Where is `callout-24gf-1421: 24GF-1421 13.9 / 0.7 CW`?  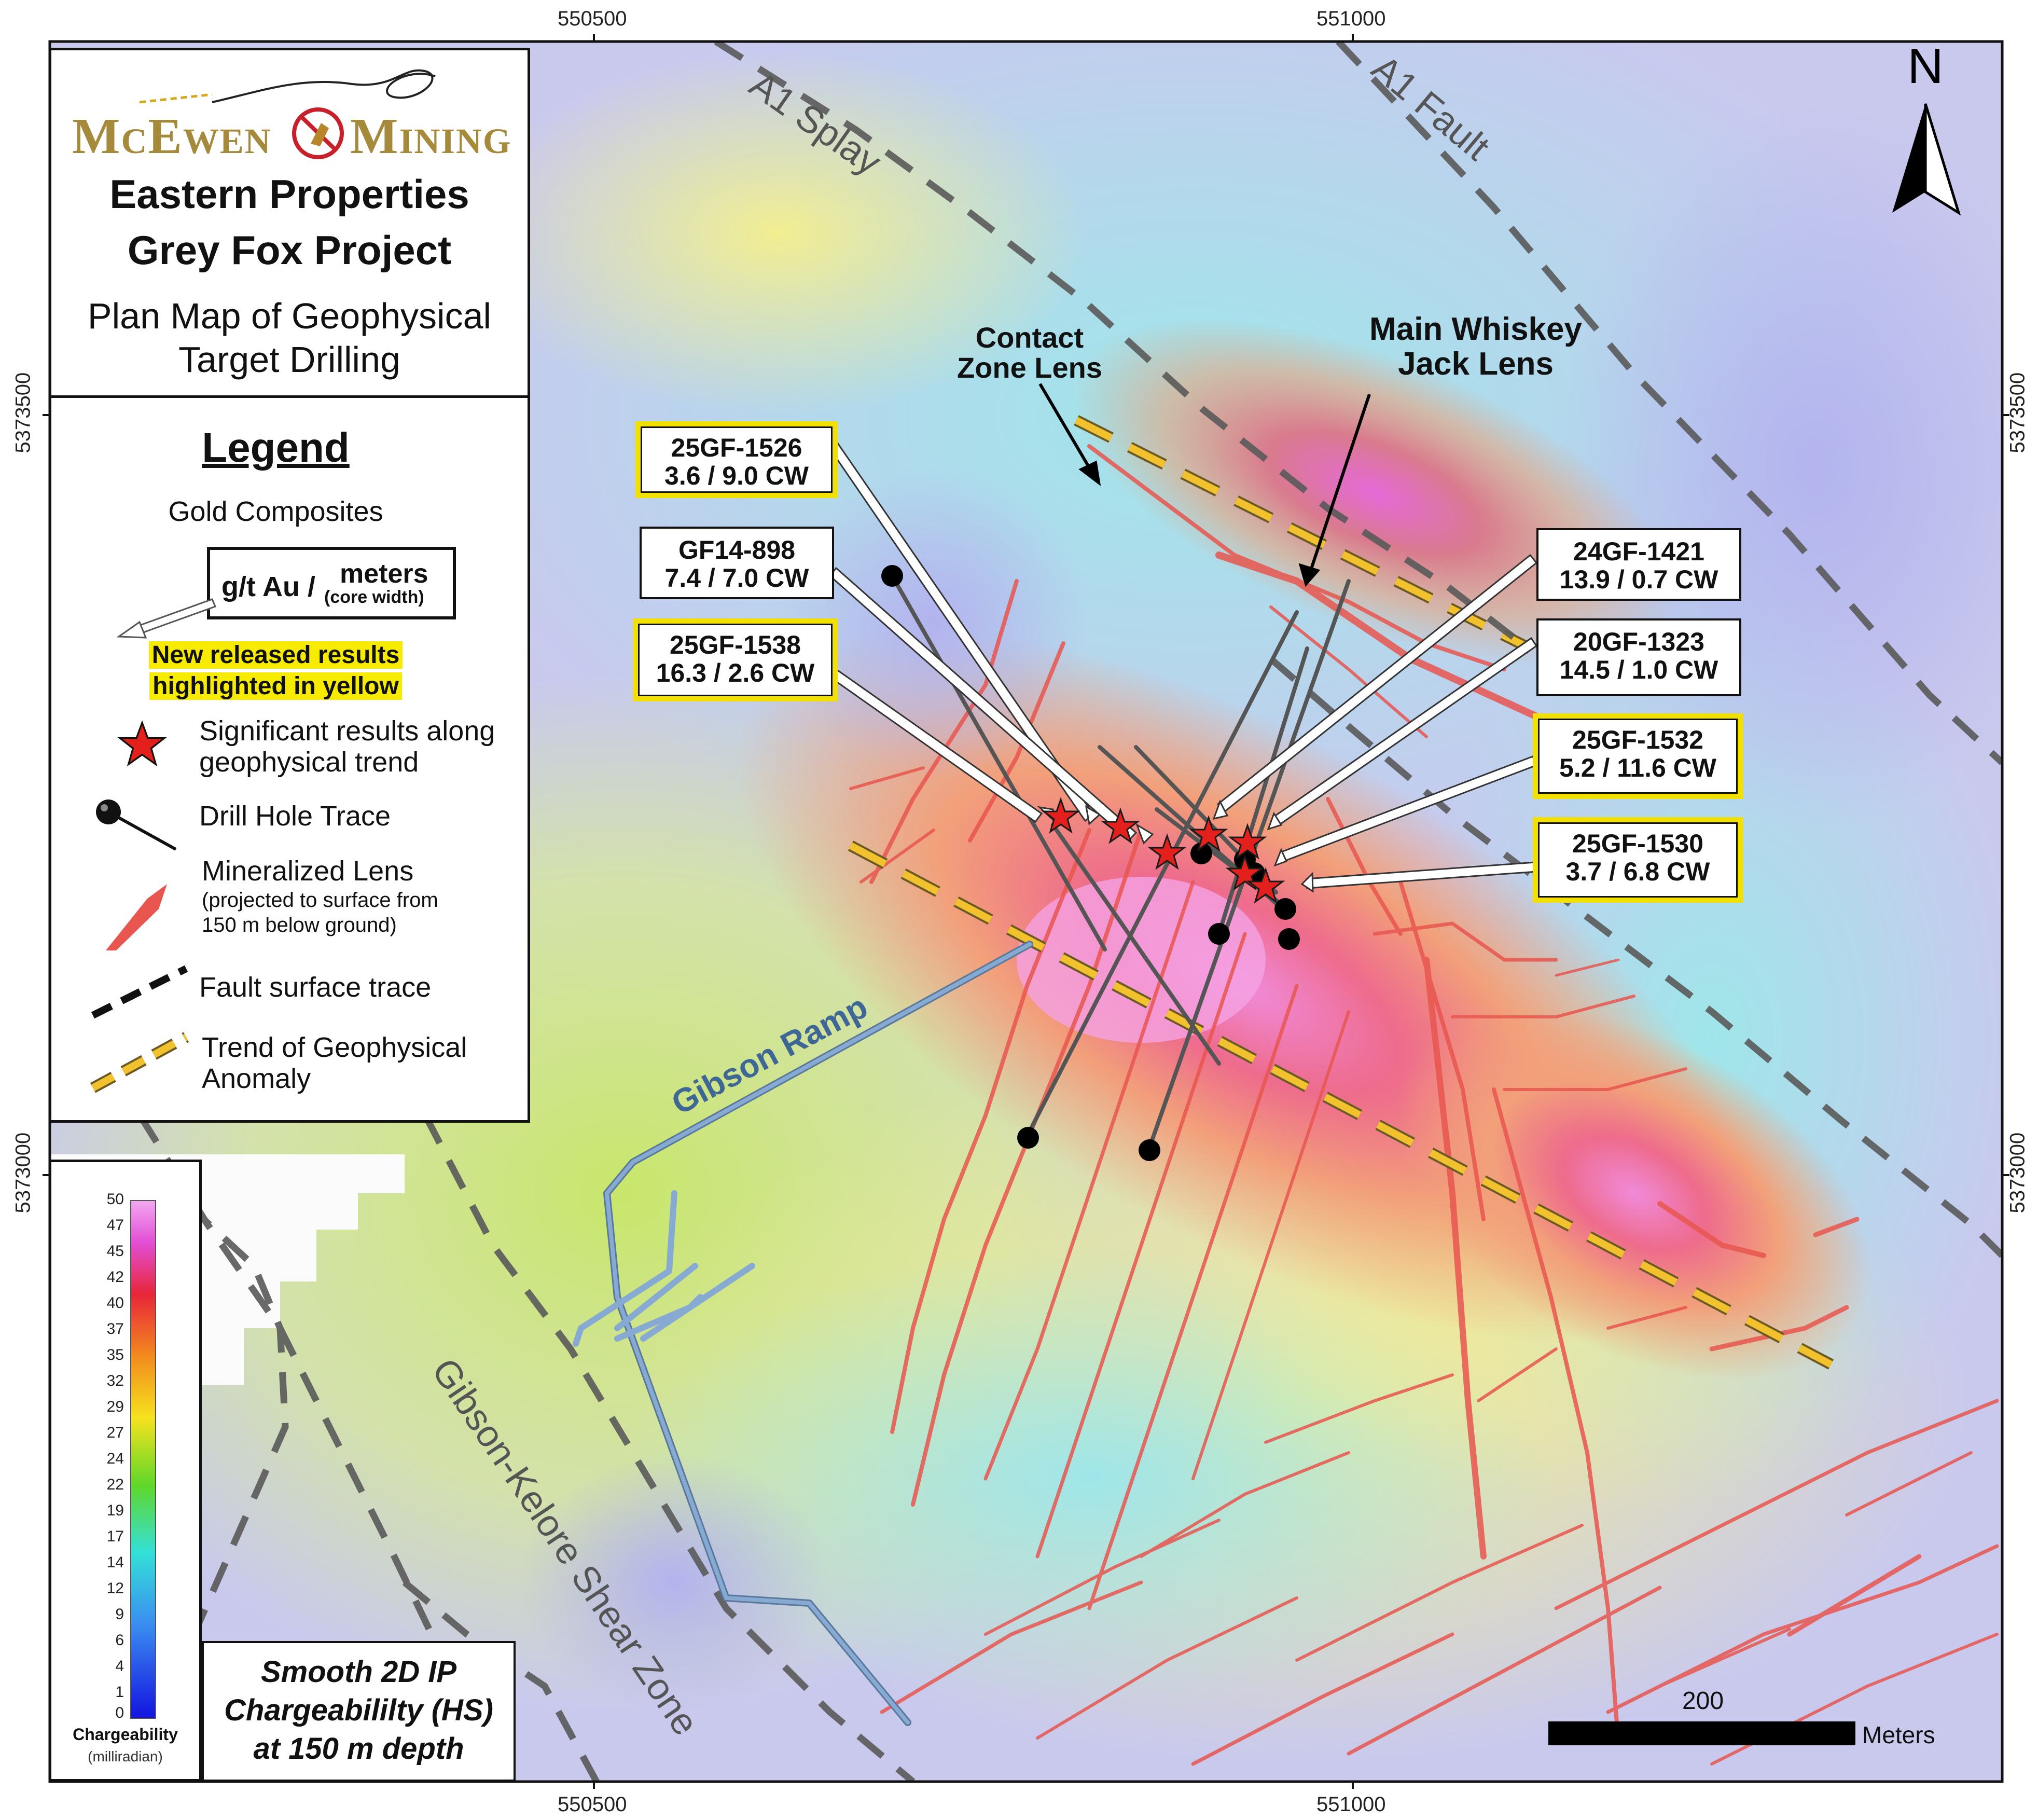
callout-24gf-1421: 24GF-1421 13.9 / 0.7 CW is located at coordinates (1638, 565).